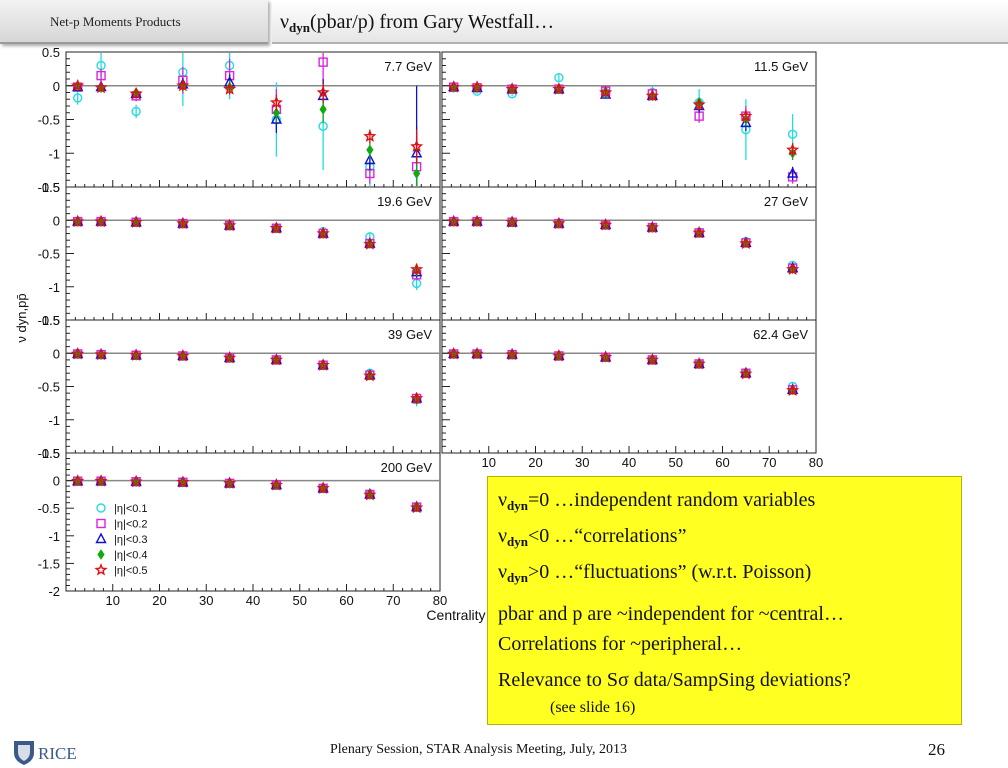  Describe the element at coordinates (592, 537) in the screenshot. I see `info-line-2: νdyn<0 …“correlations”` at that location.